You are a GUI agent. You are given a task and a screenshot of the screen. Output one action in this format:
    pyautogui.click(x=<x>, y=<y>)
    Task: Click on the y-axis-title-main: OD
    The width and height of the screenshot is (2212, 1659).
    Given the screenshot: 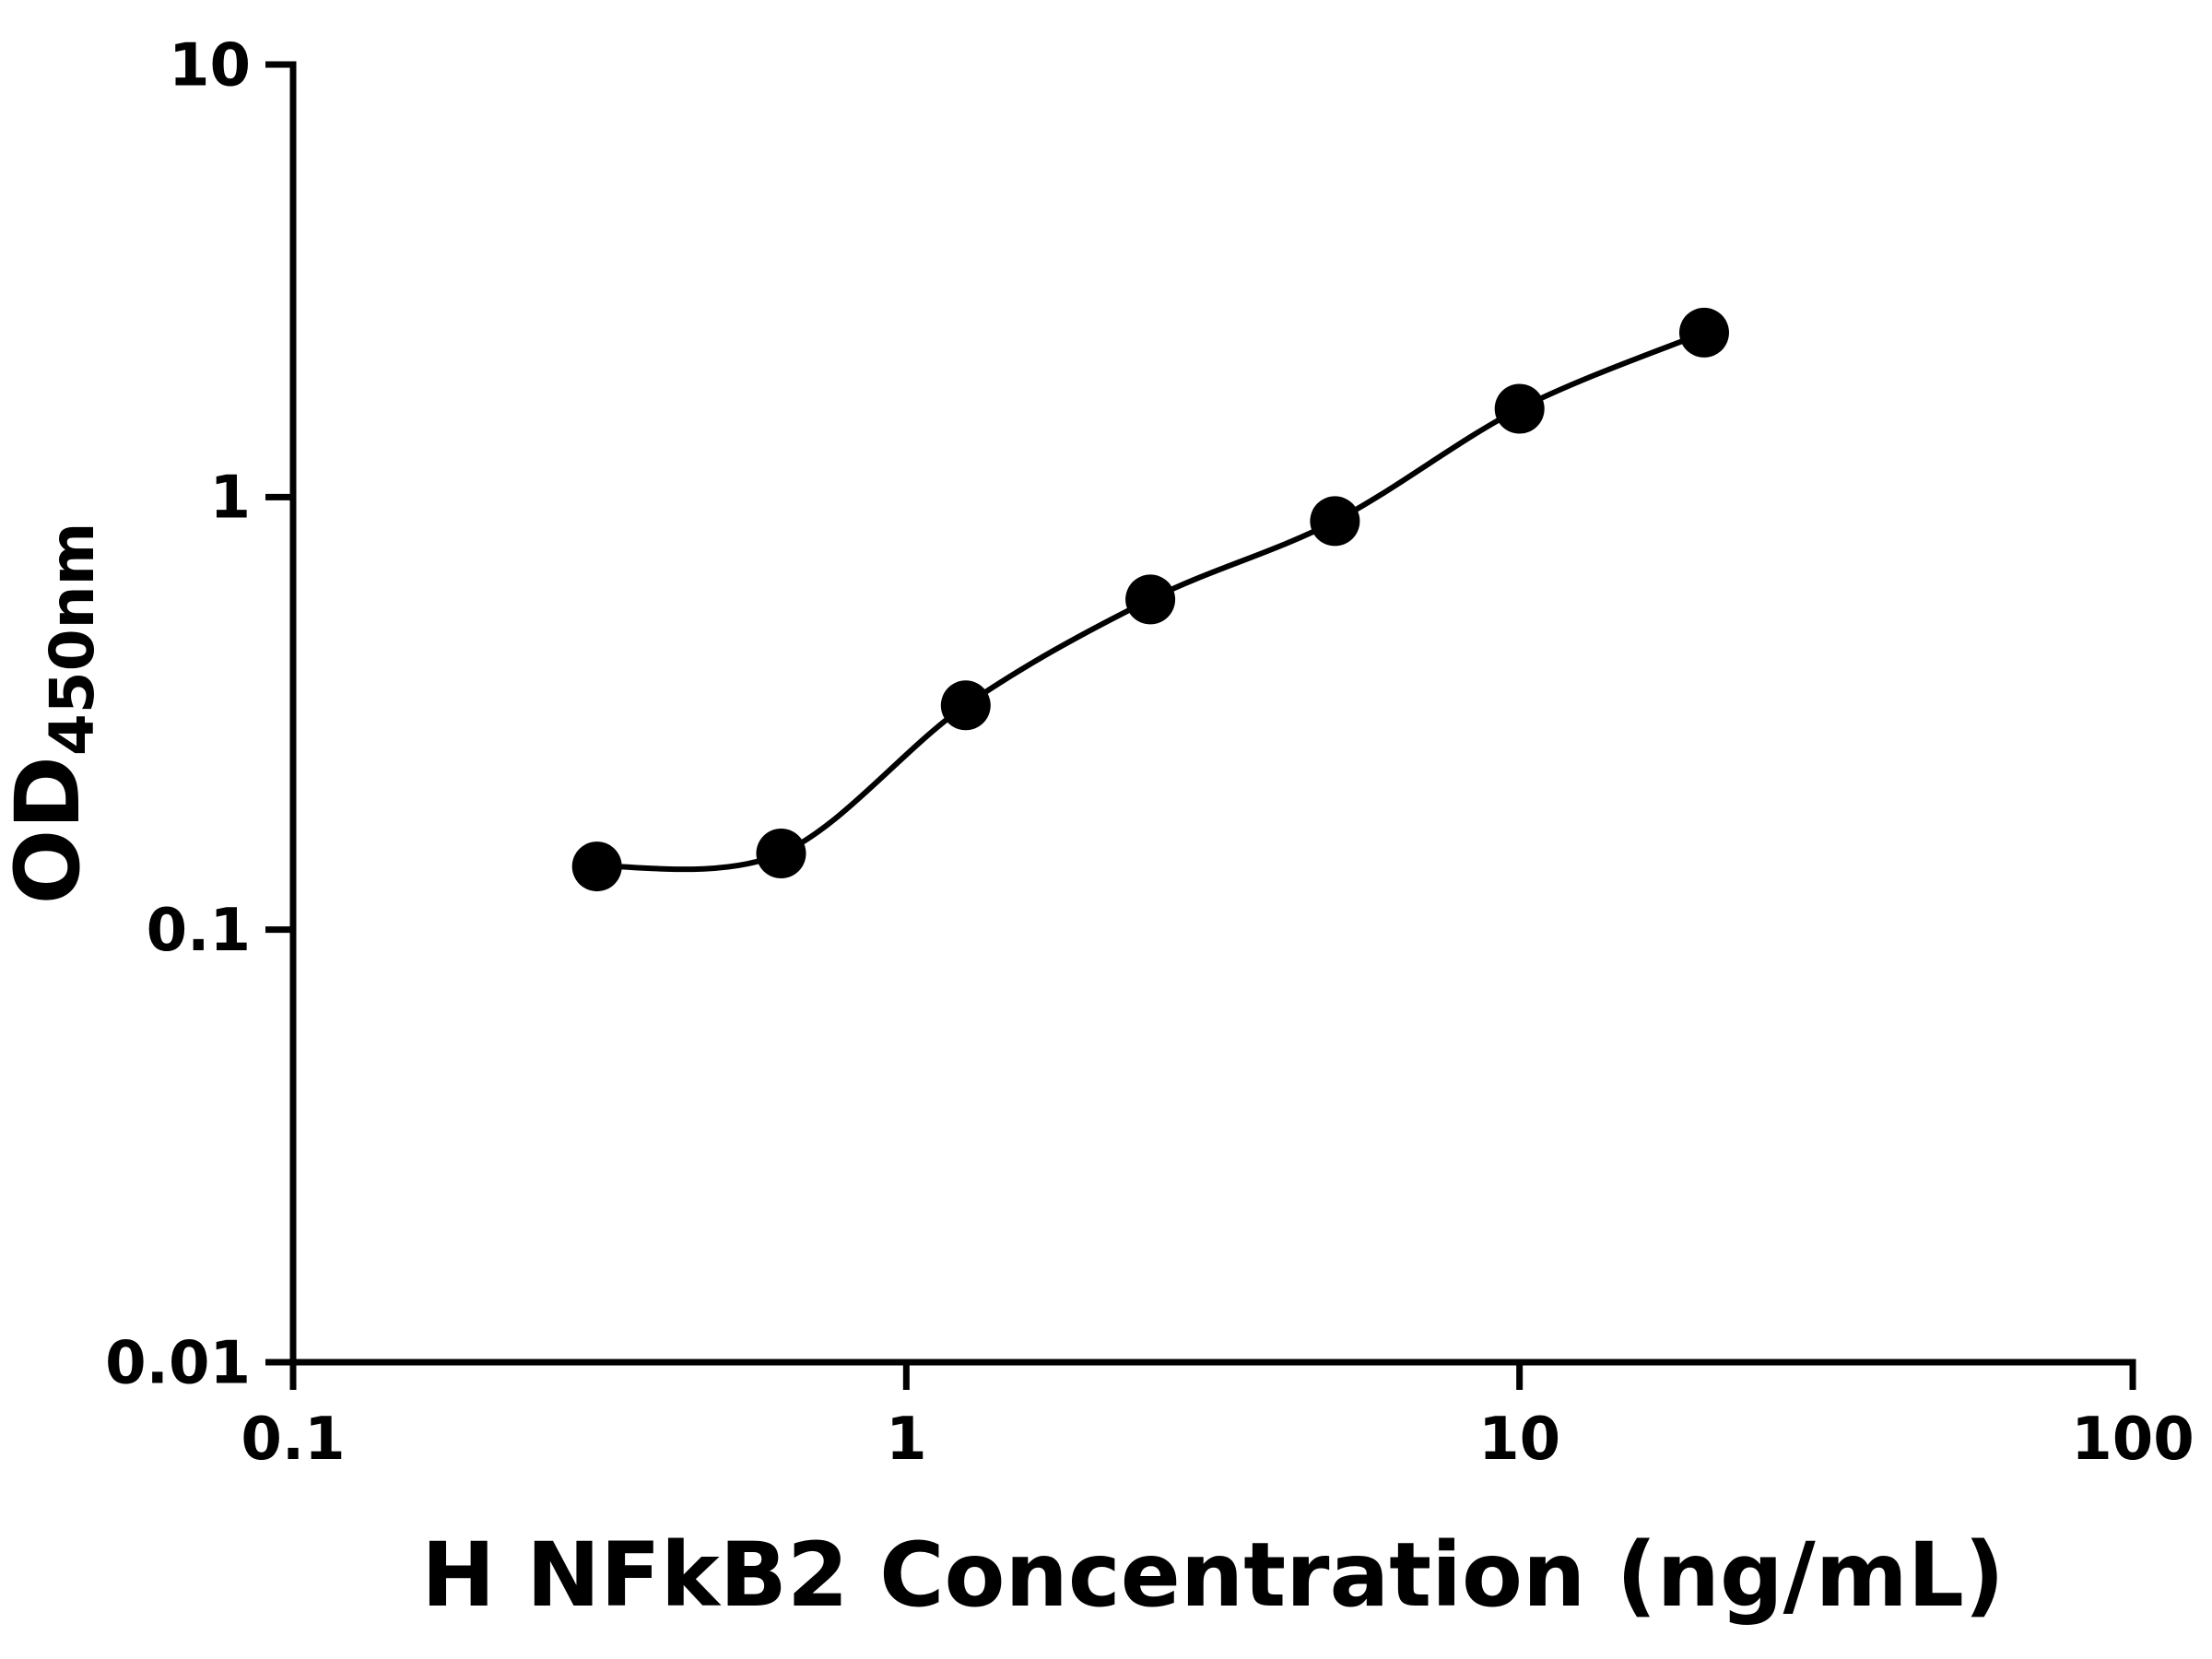 What is the action you would take?
    pyautogui.click(x=50, y=830)
    